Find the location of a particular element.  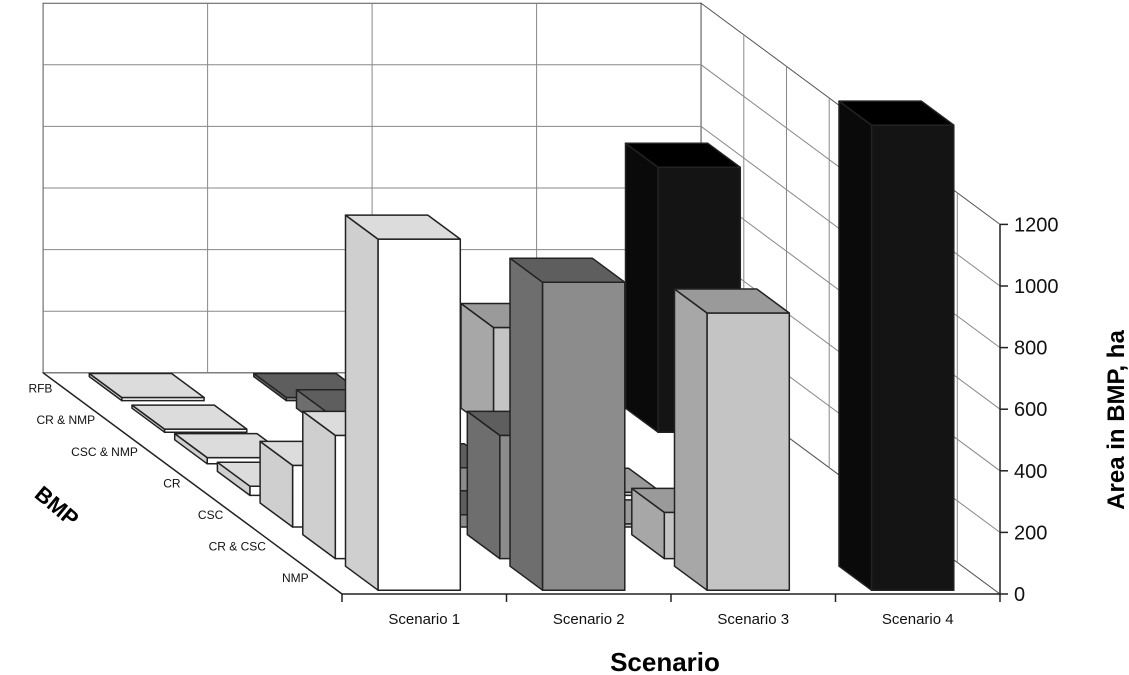

depth-tick-label: CSC is located at coordinates (211, 515).